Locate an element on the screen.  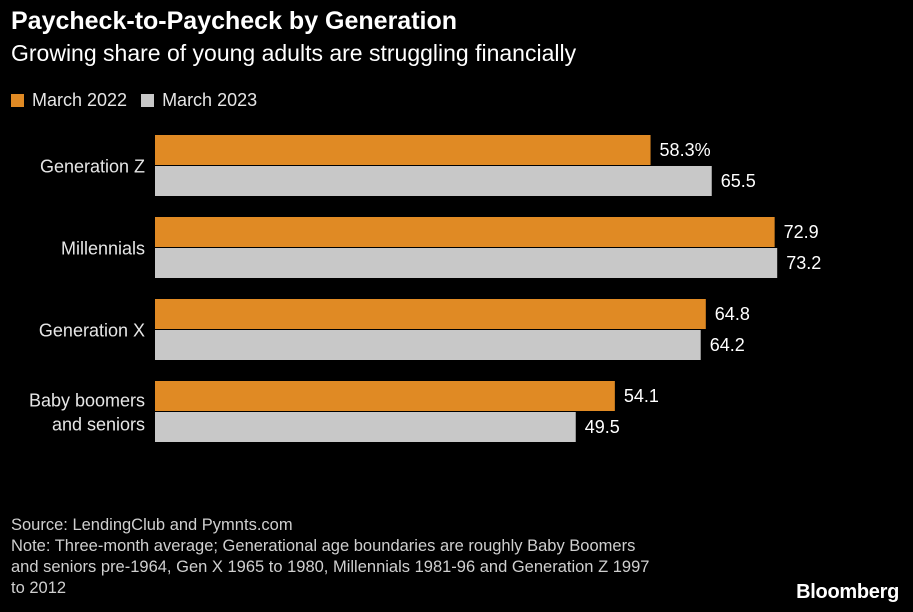
data-label: 65.5 is located at coordinates (738, 181).